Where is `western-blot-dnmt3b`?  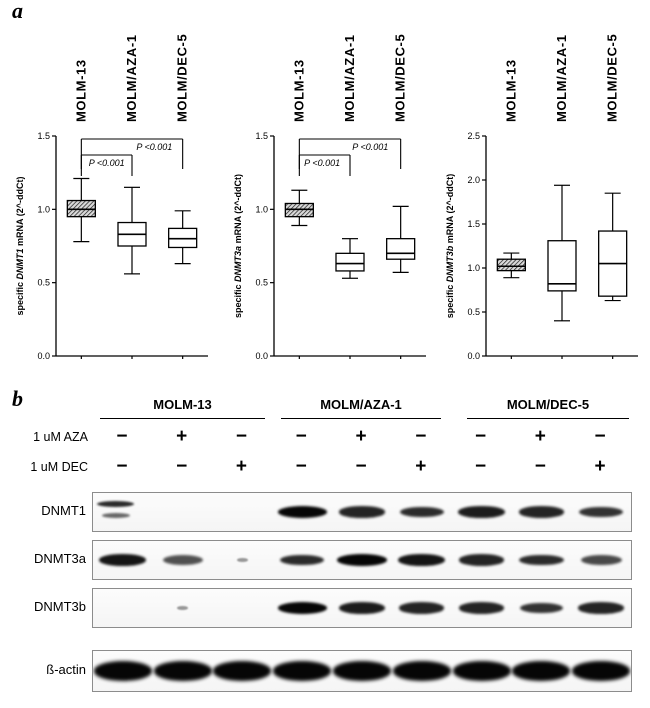
western-blot-dnmt3b is located at coordinates (362, 608).